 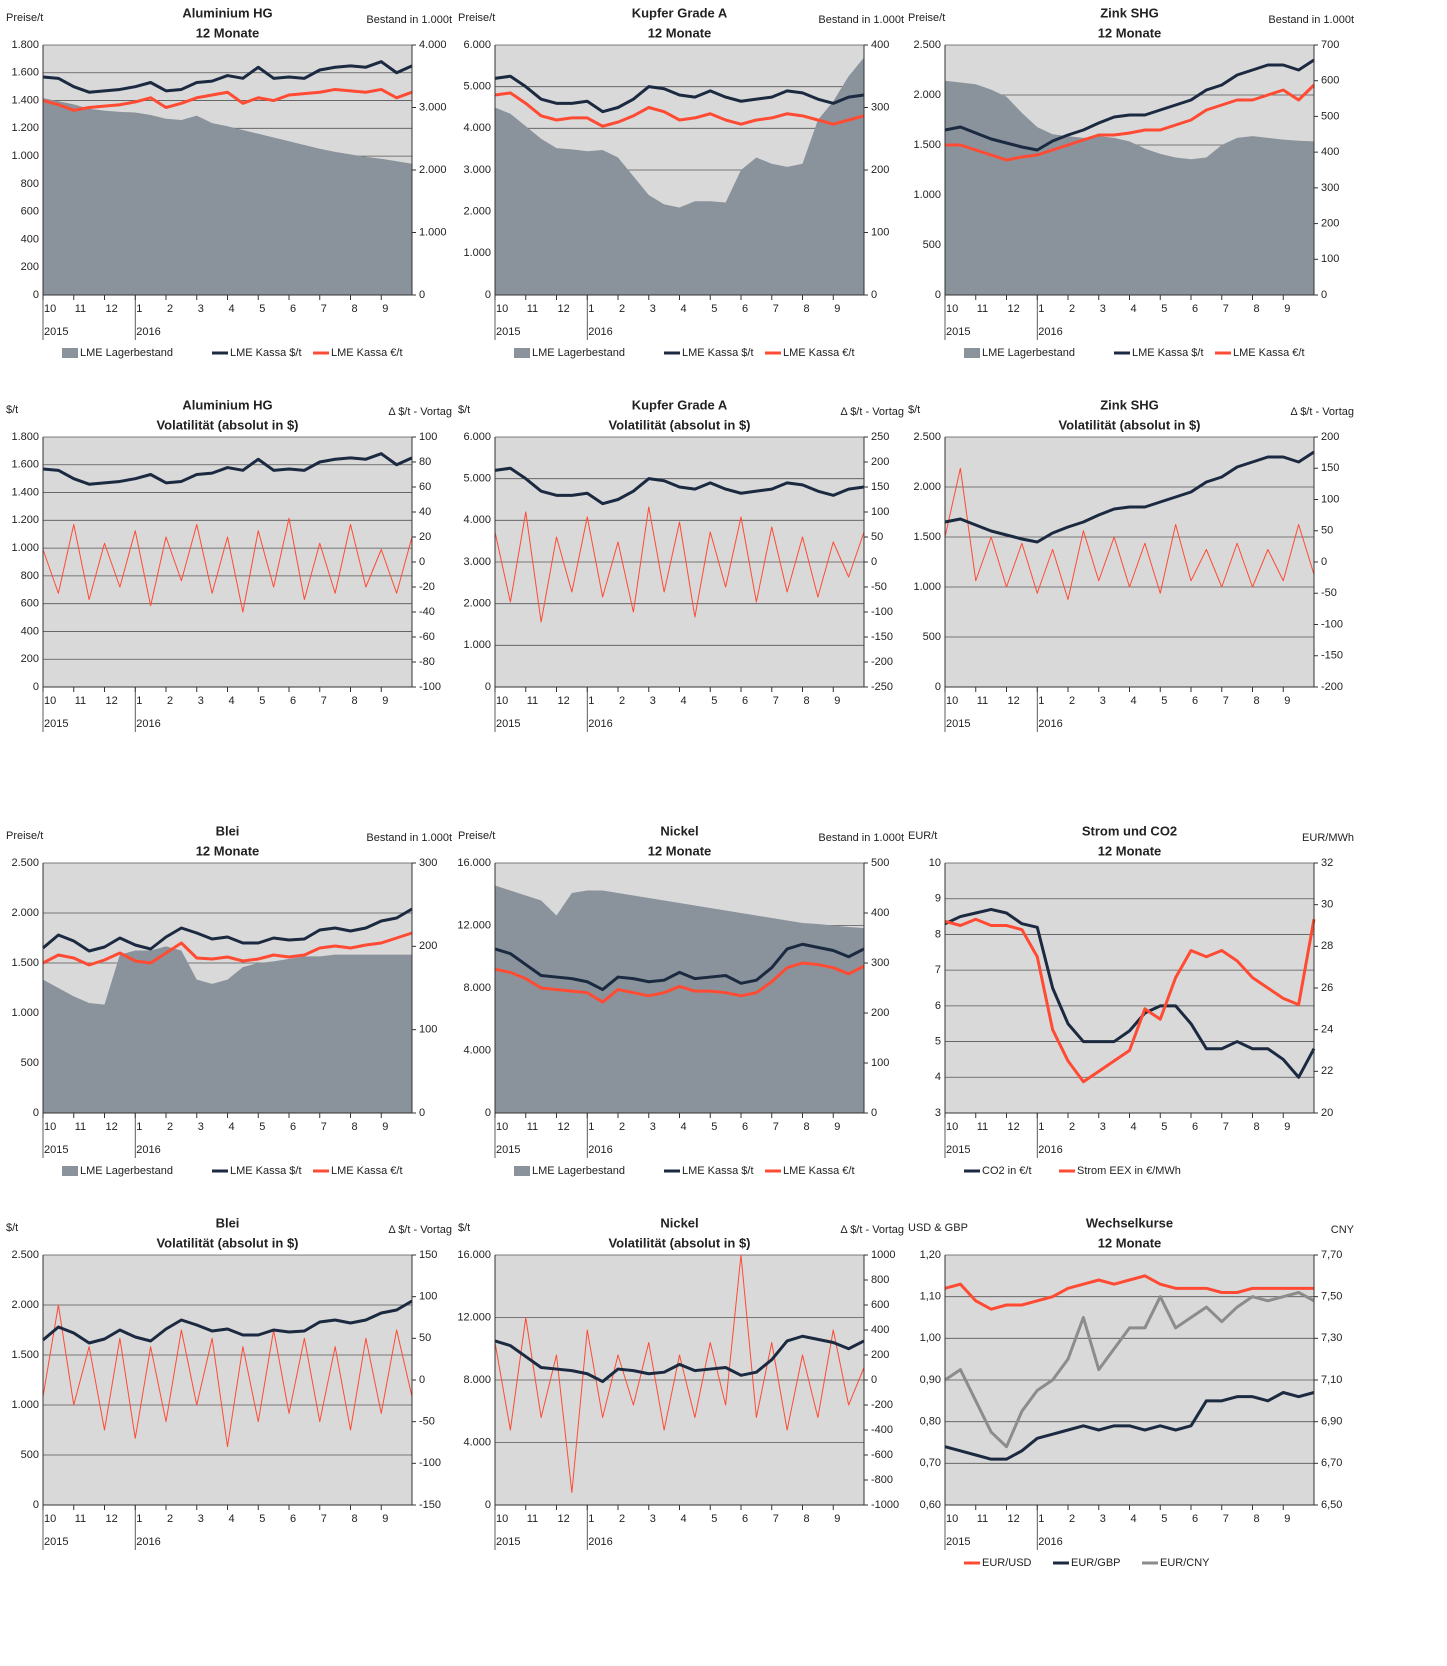 I want to click on y2-tick-label: 2.000, so click(x=433, y=170).